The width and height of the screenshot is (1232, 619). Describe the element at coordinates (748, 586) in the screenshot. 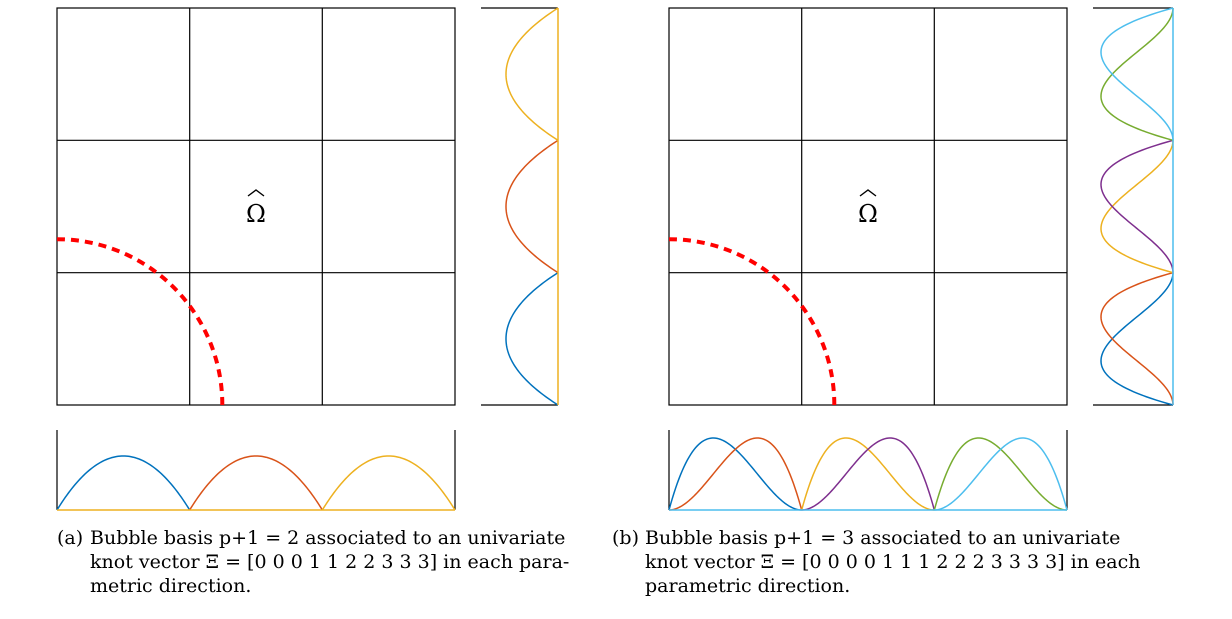

I see `caption-b-line-3: parametric direction.` at that location.